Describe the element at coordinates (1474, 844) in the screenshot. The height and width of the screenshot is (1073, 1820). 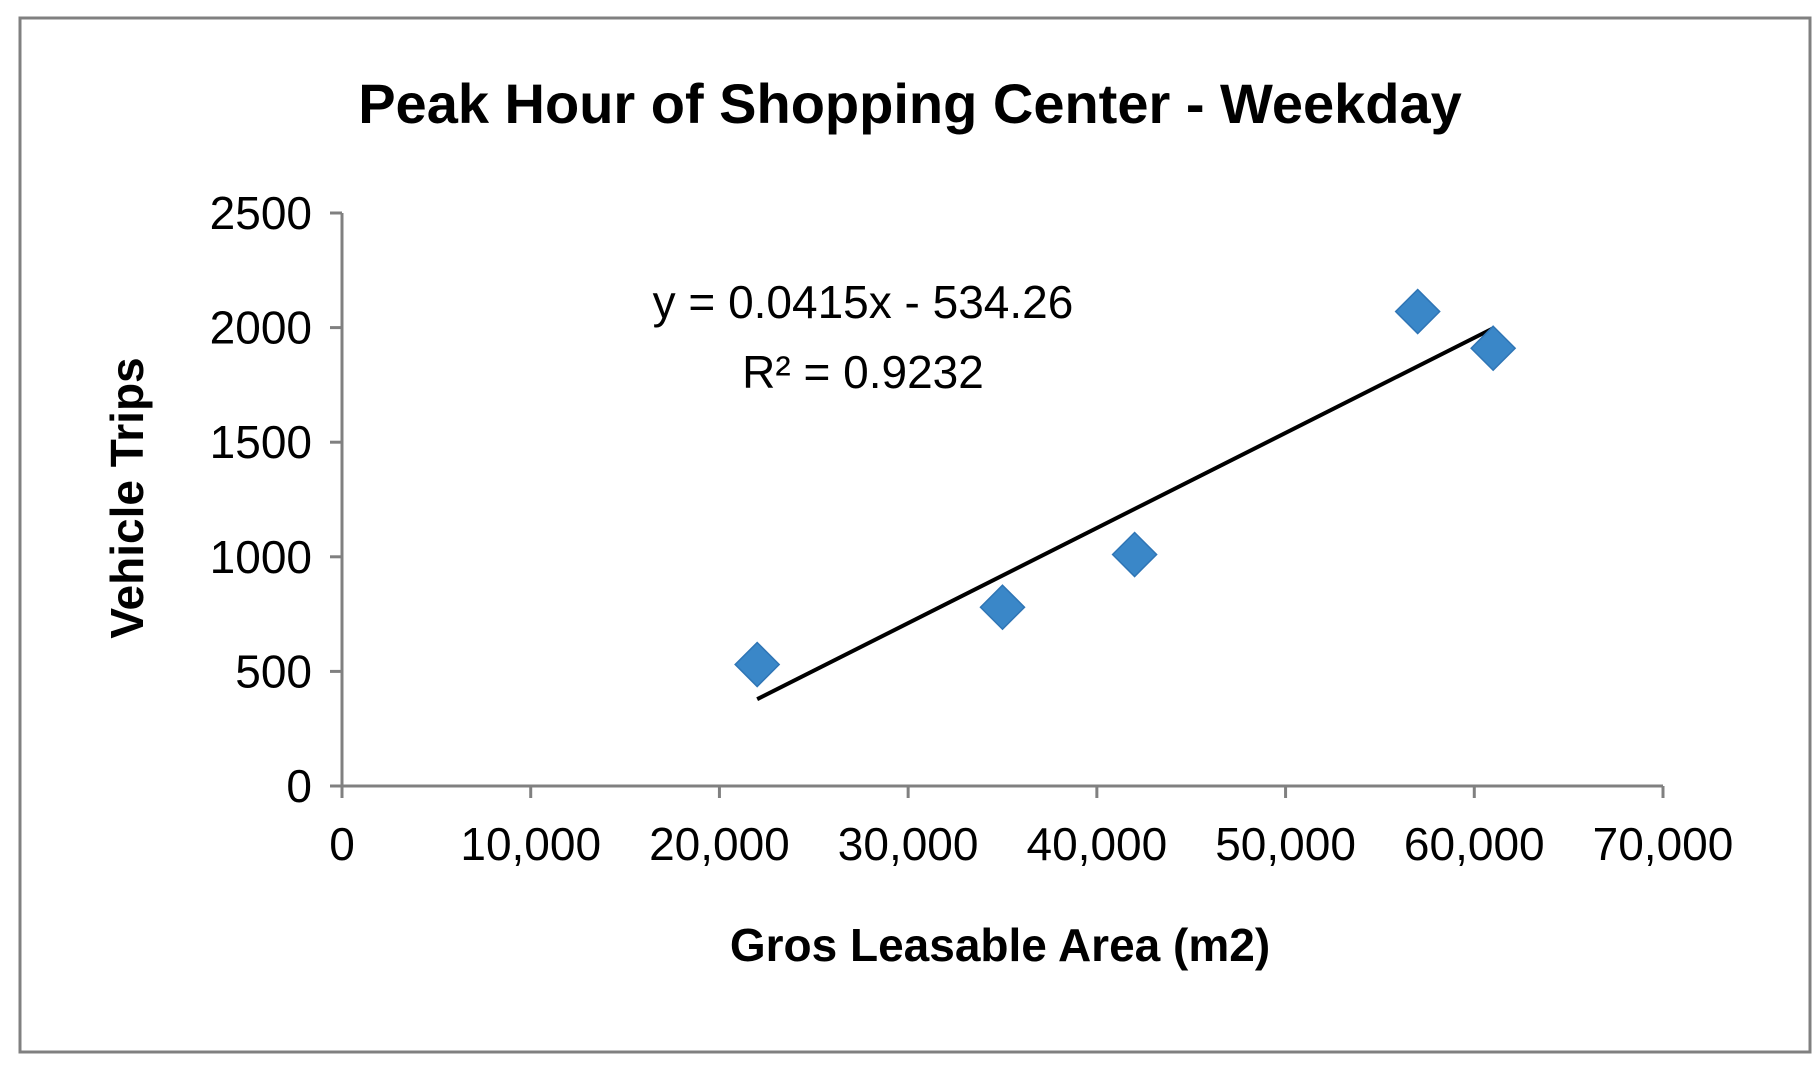
I see `x-tick-label: 60,000` at that location.